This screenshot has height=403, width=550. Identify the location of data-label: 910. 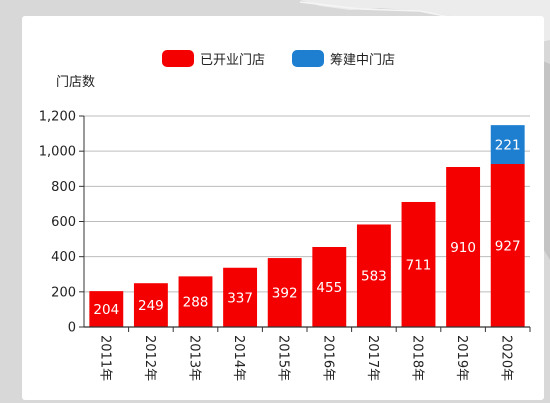
(463, 248).